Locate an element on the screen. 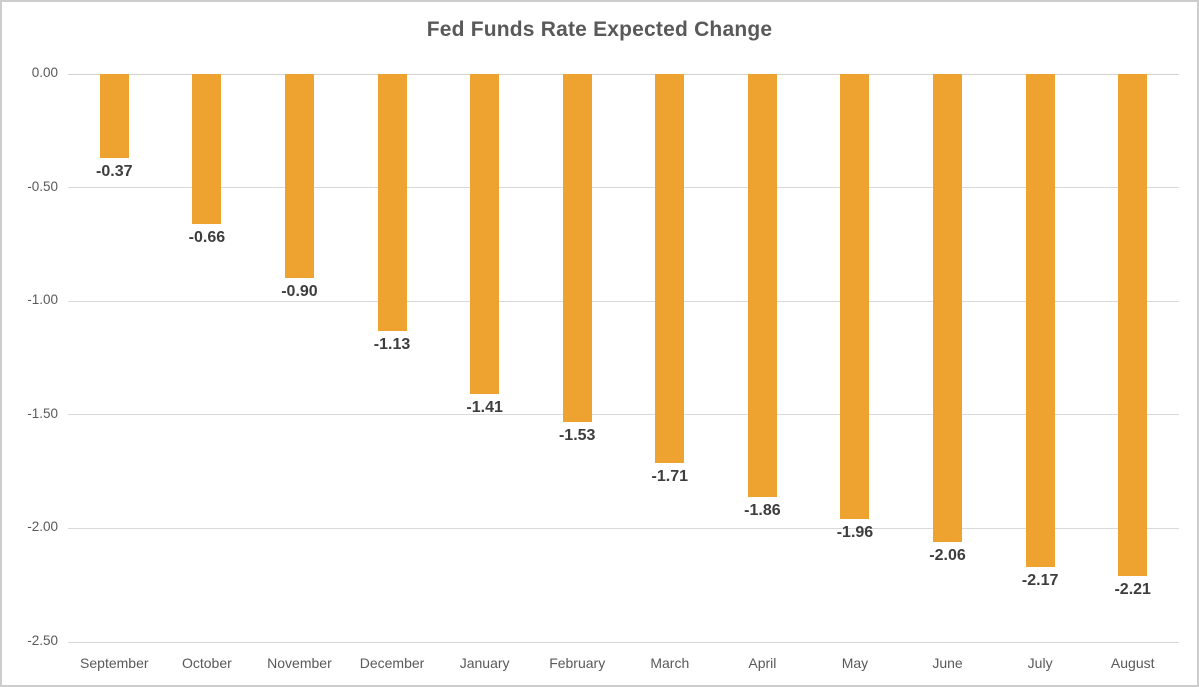 The height and width of the screenshot is (687, 1199). x-tick-label: July is located at coordinates (1040, 663).